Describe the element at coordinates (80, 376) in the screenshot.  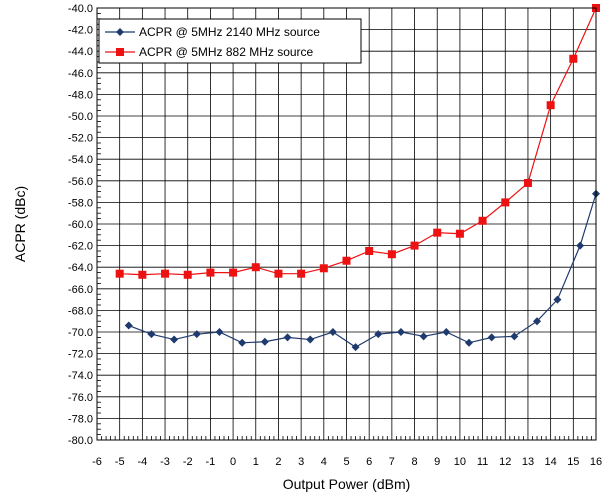
I see `y-tick-label: -74.0` at that location.